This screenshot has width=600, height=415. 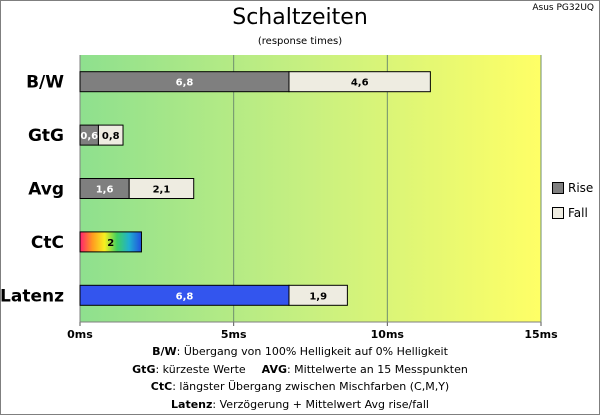 I want to click on data-label: 1,9, so click(x=318, y=296).